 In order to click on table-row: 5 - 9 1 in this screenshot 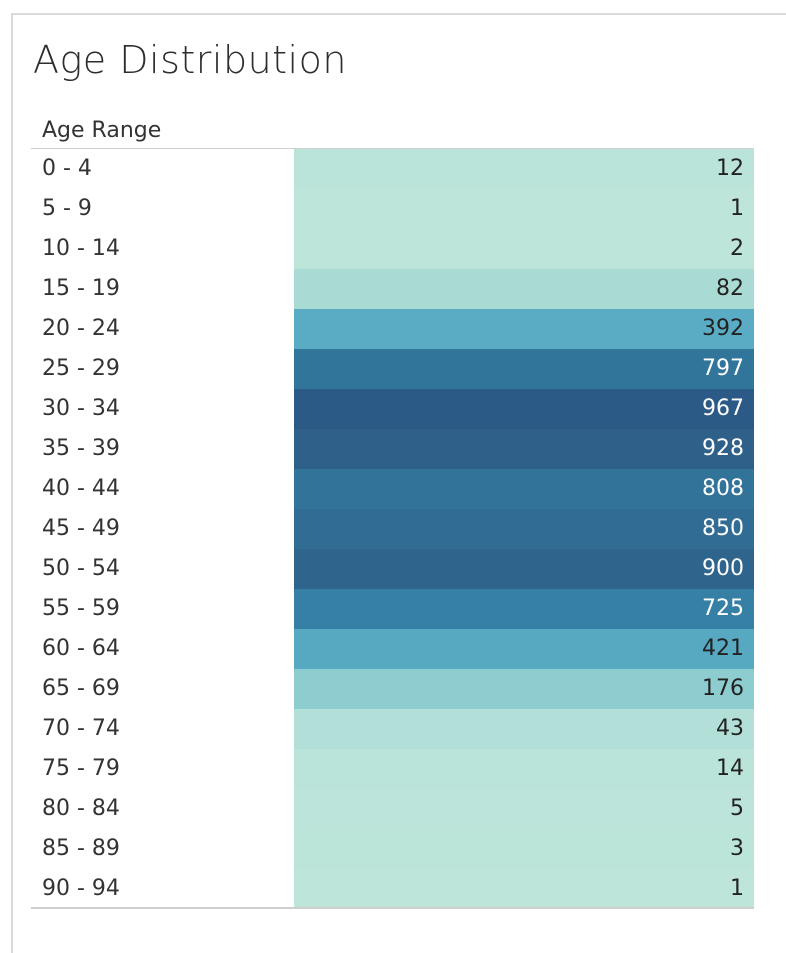, I will do `click(393, 209)`.